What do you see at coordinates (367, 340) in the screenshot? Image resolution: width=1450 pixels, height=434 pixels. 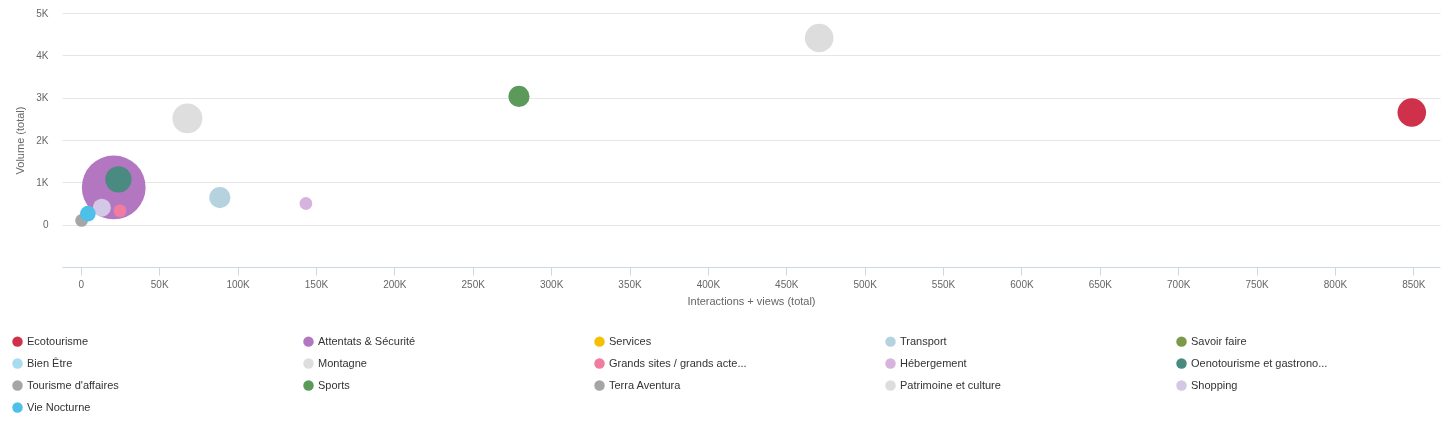 I see `legend-label: Attentats & Sécurité` at bounding box center [367, 340].